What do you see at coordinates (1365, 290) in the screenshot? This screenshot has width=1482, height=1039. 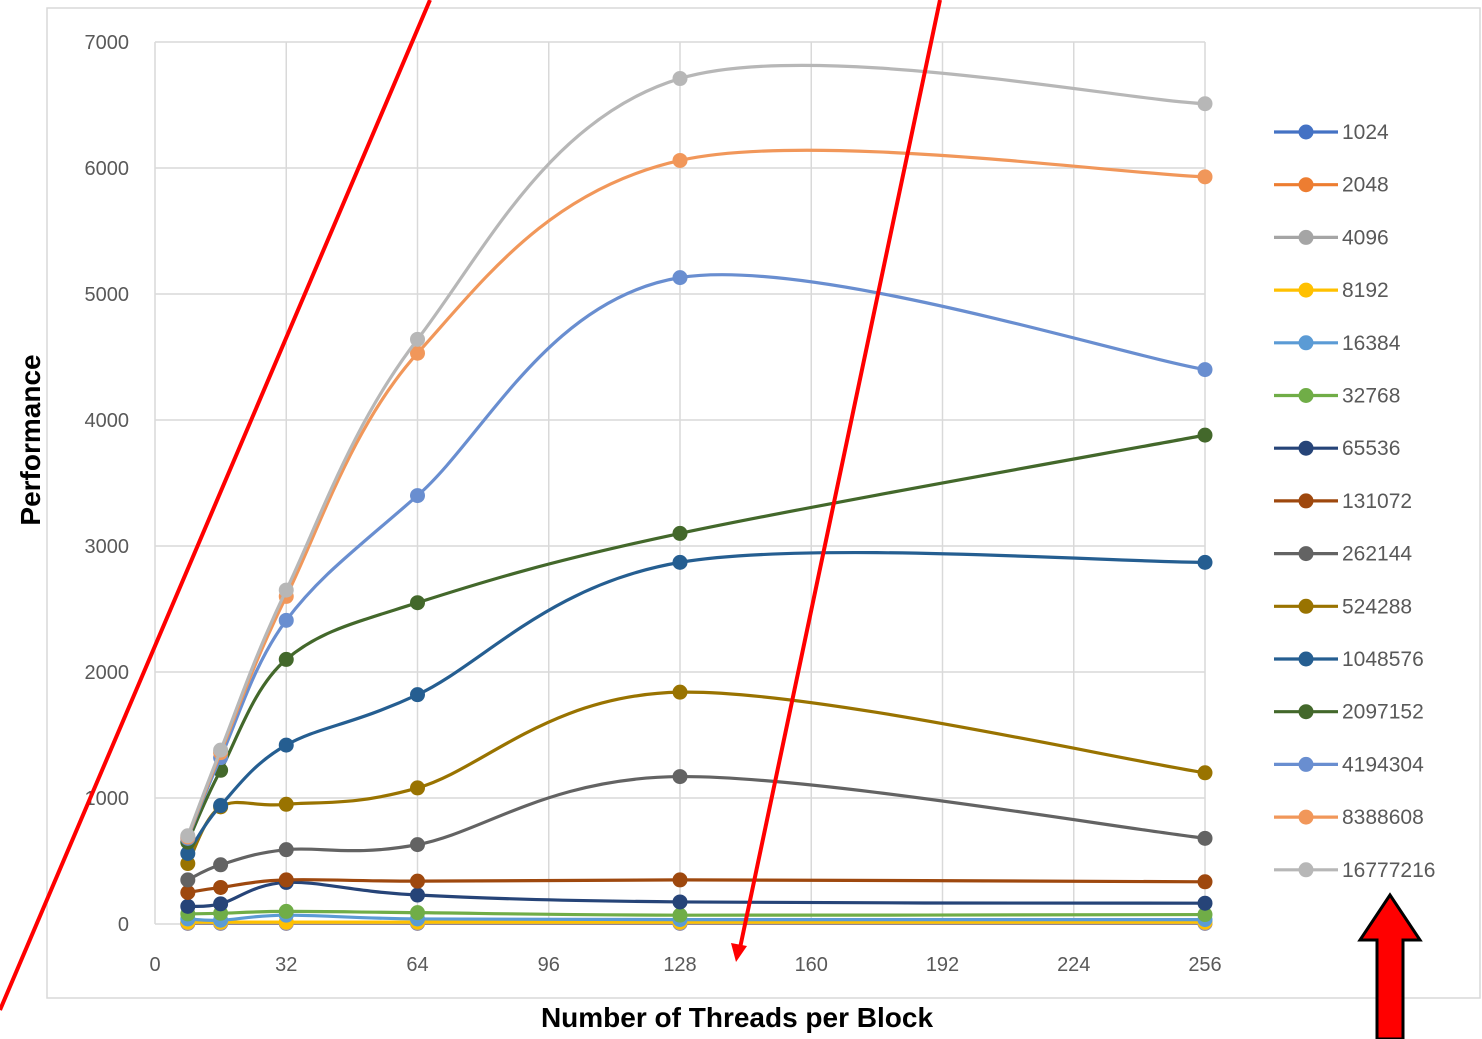 I see `legend-label: 8192` at bounding box center [1365, 290].